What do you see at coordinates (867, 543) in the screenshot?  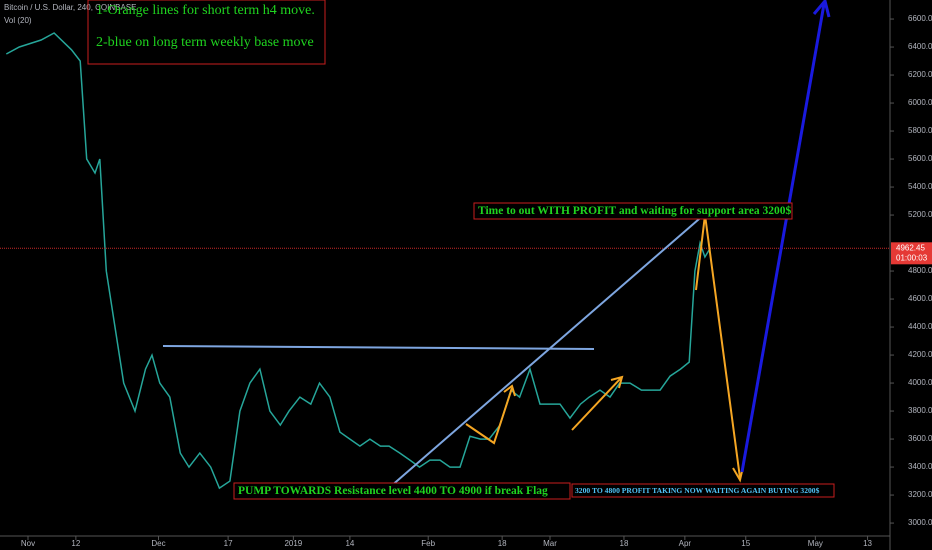 I see `x-tick-label: 13` at bounding box center [867, 543].